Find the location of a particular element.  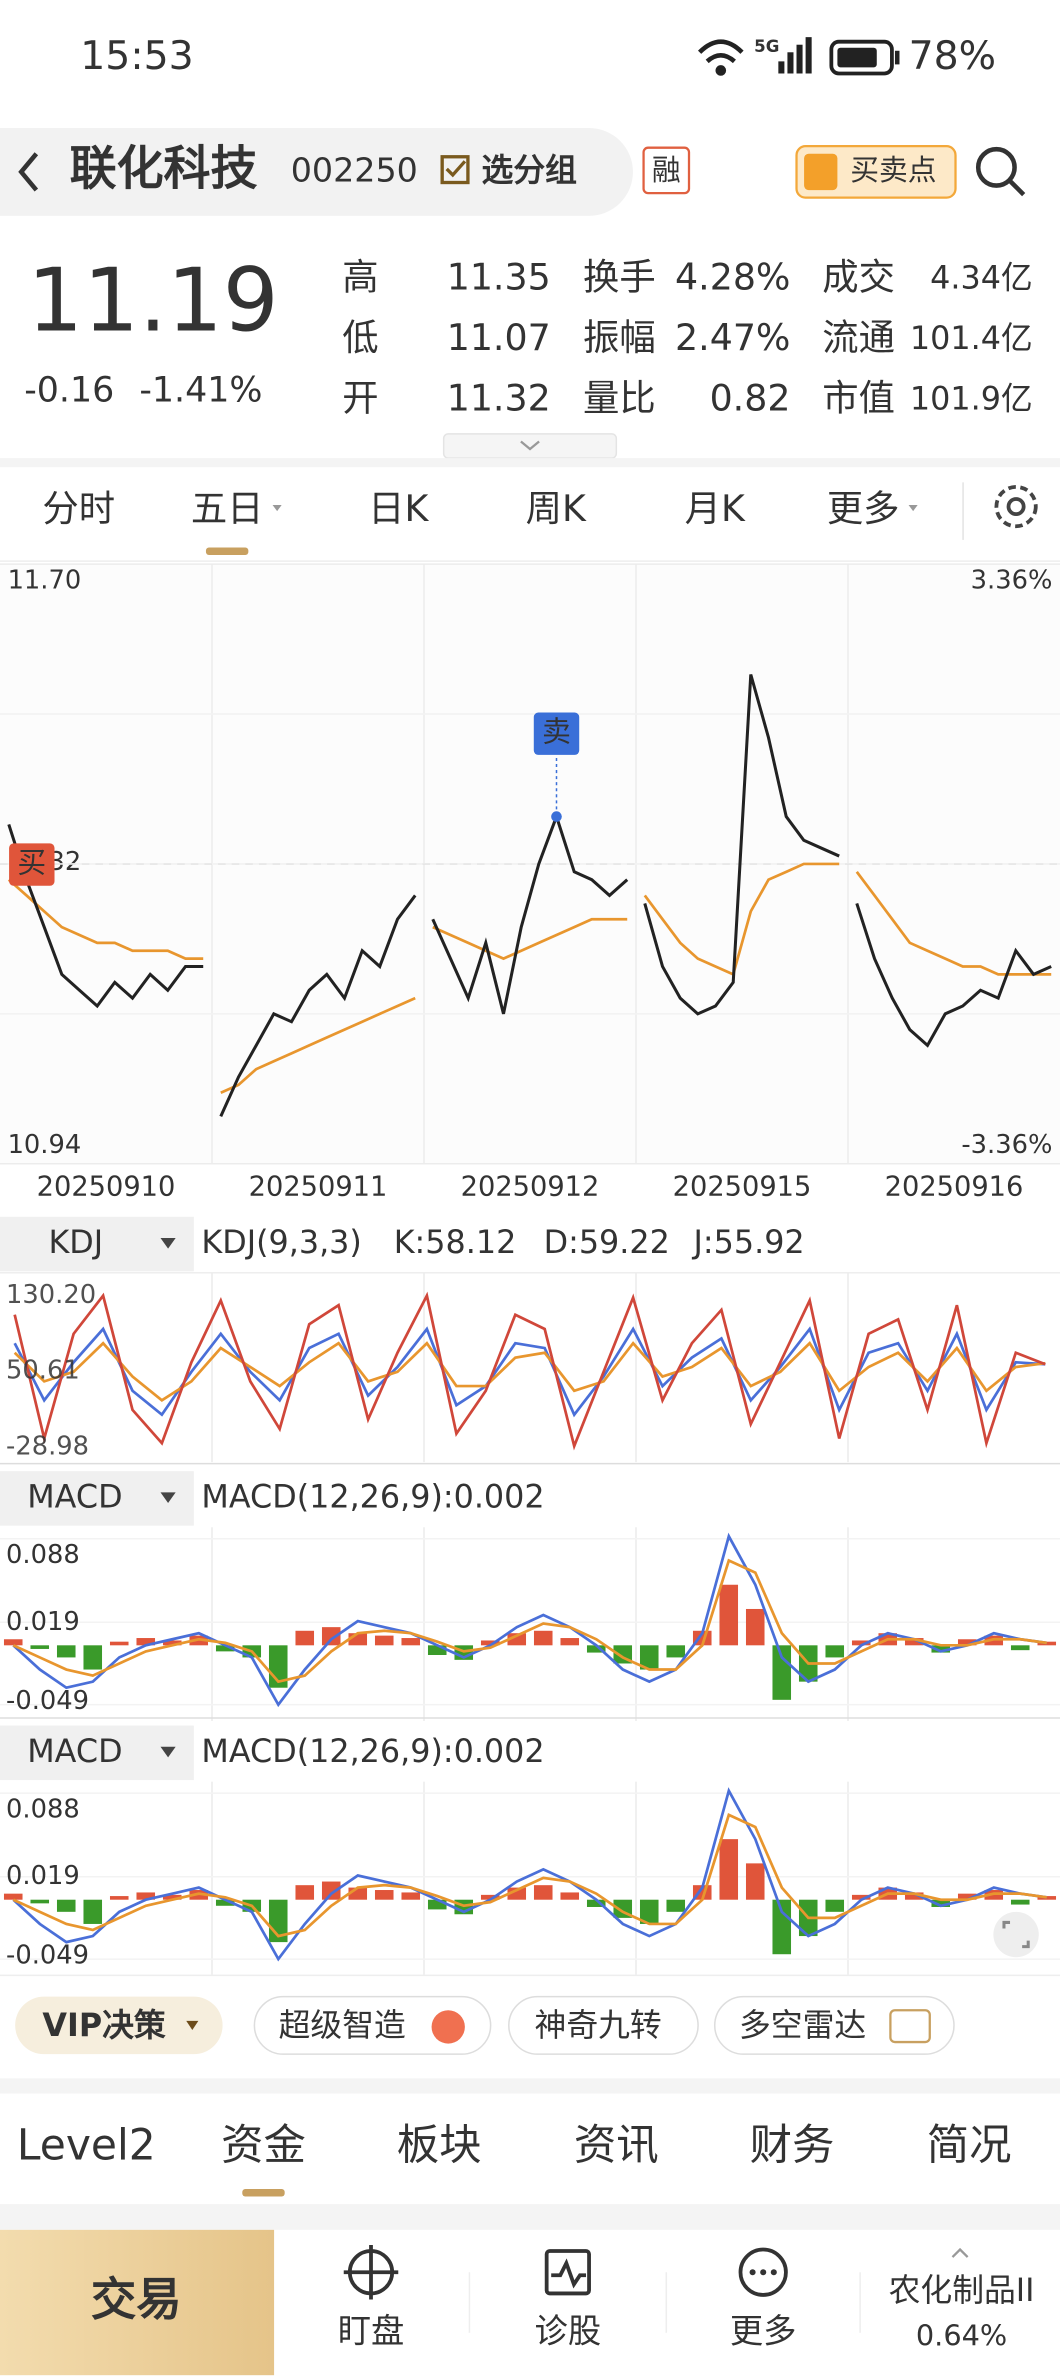

battery-level: 78% is located at coordinates (952, 56).